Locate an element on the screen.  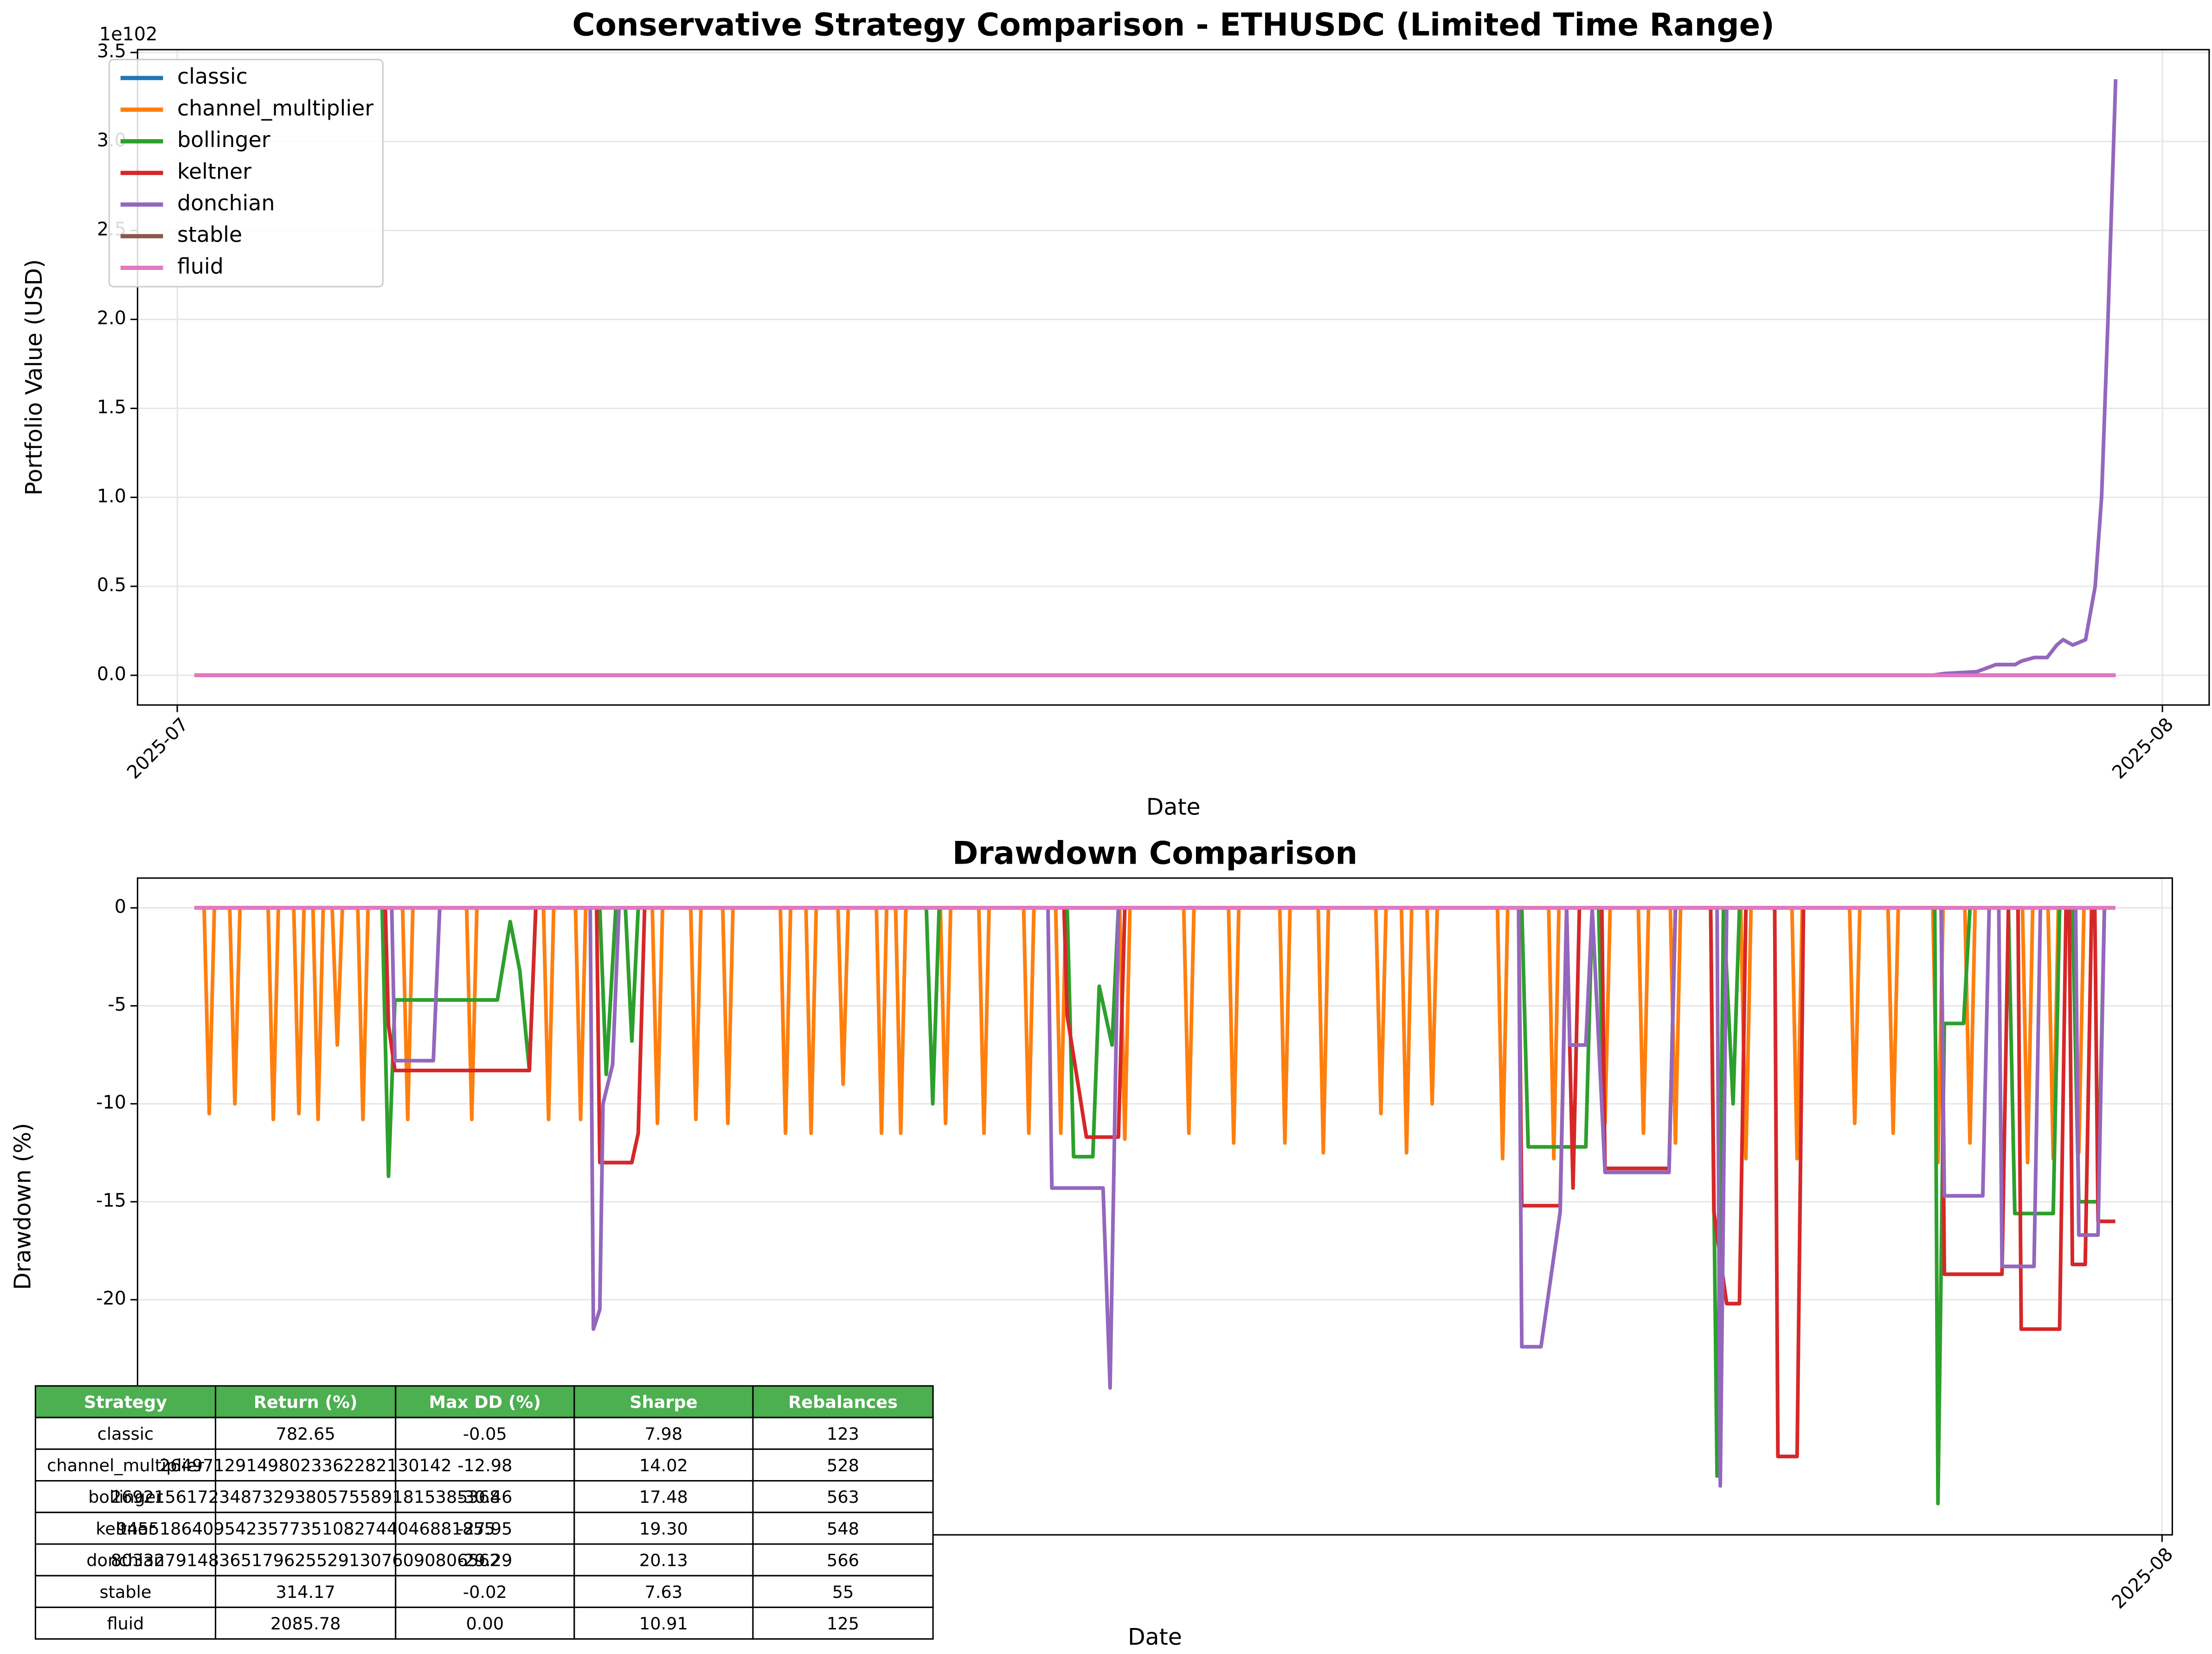
table-cell-text: 264971291498023362282130142 is located at coordinates (306, 1465).